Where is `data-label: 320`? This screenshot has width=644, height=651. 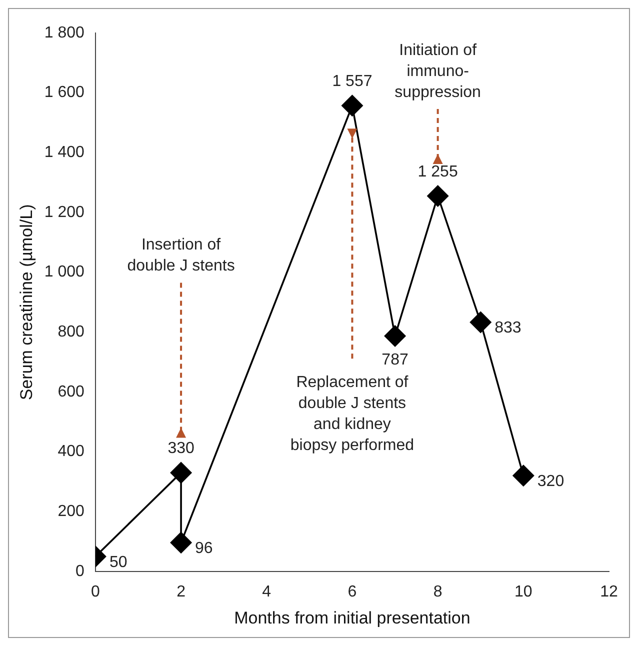
data-label: 320 is located at coordinates (550, 481).